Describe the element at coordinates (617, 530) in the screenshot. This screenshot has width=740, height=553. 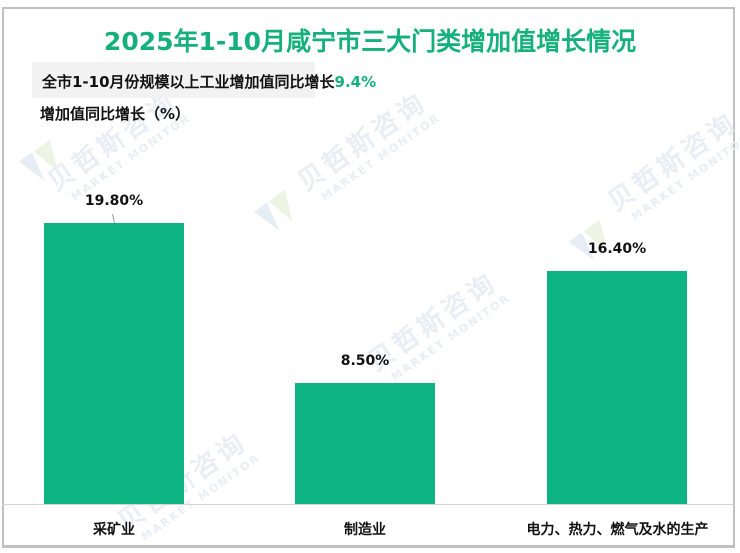
I see `category-label-utilities: 电力、热力、燃气及水的生产` at that location.